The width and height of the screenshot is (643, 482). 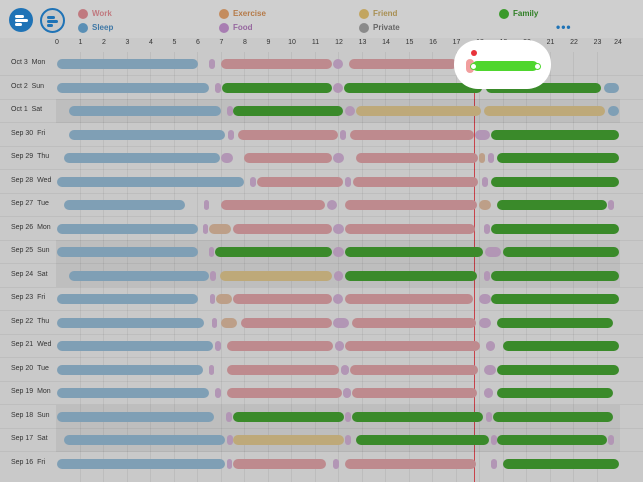 I want to click on day-row: Sep 29 Thu, so click(x=321, y=158).